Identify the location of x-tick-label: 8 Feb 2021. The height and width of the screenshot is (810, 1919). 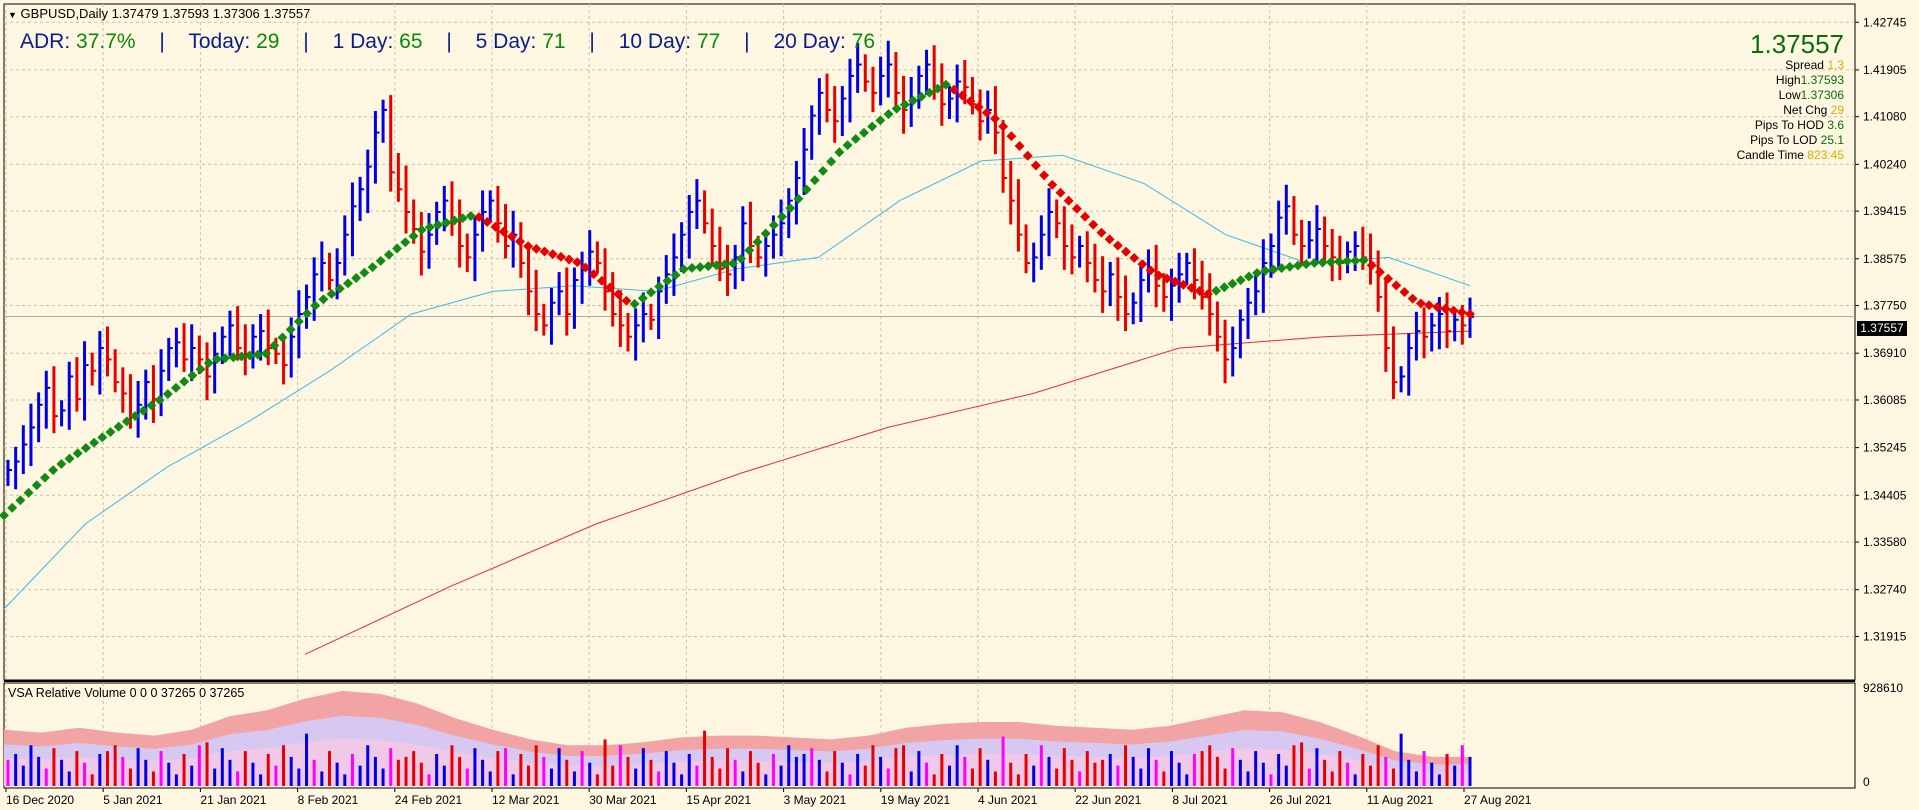
(328, 800).